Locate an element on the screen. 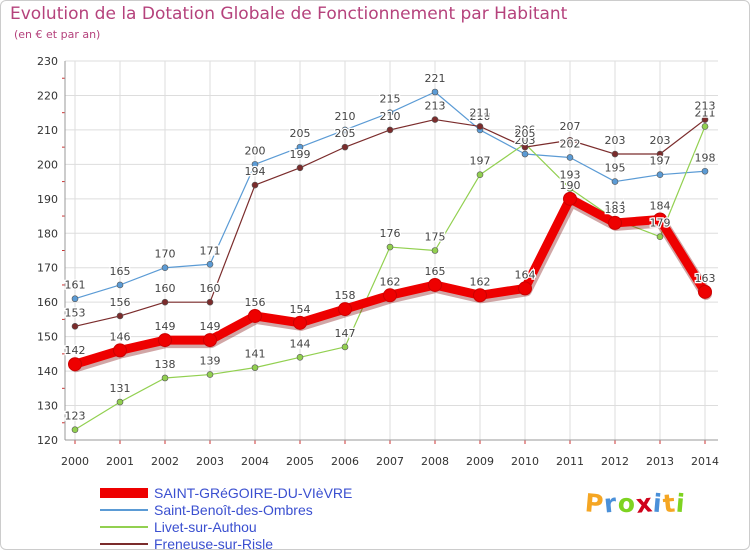 This screenshot has width=750, height=552. x-tick-label-2010: 2010 is located at coordinates (525, 461).